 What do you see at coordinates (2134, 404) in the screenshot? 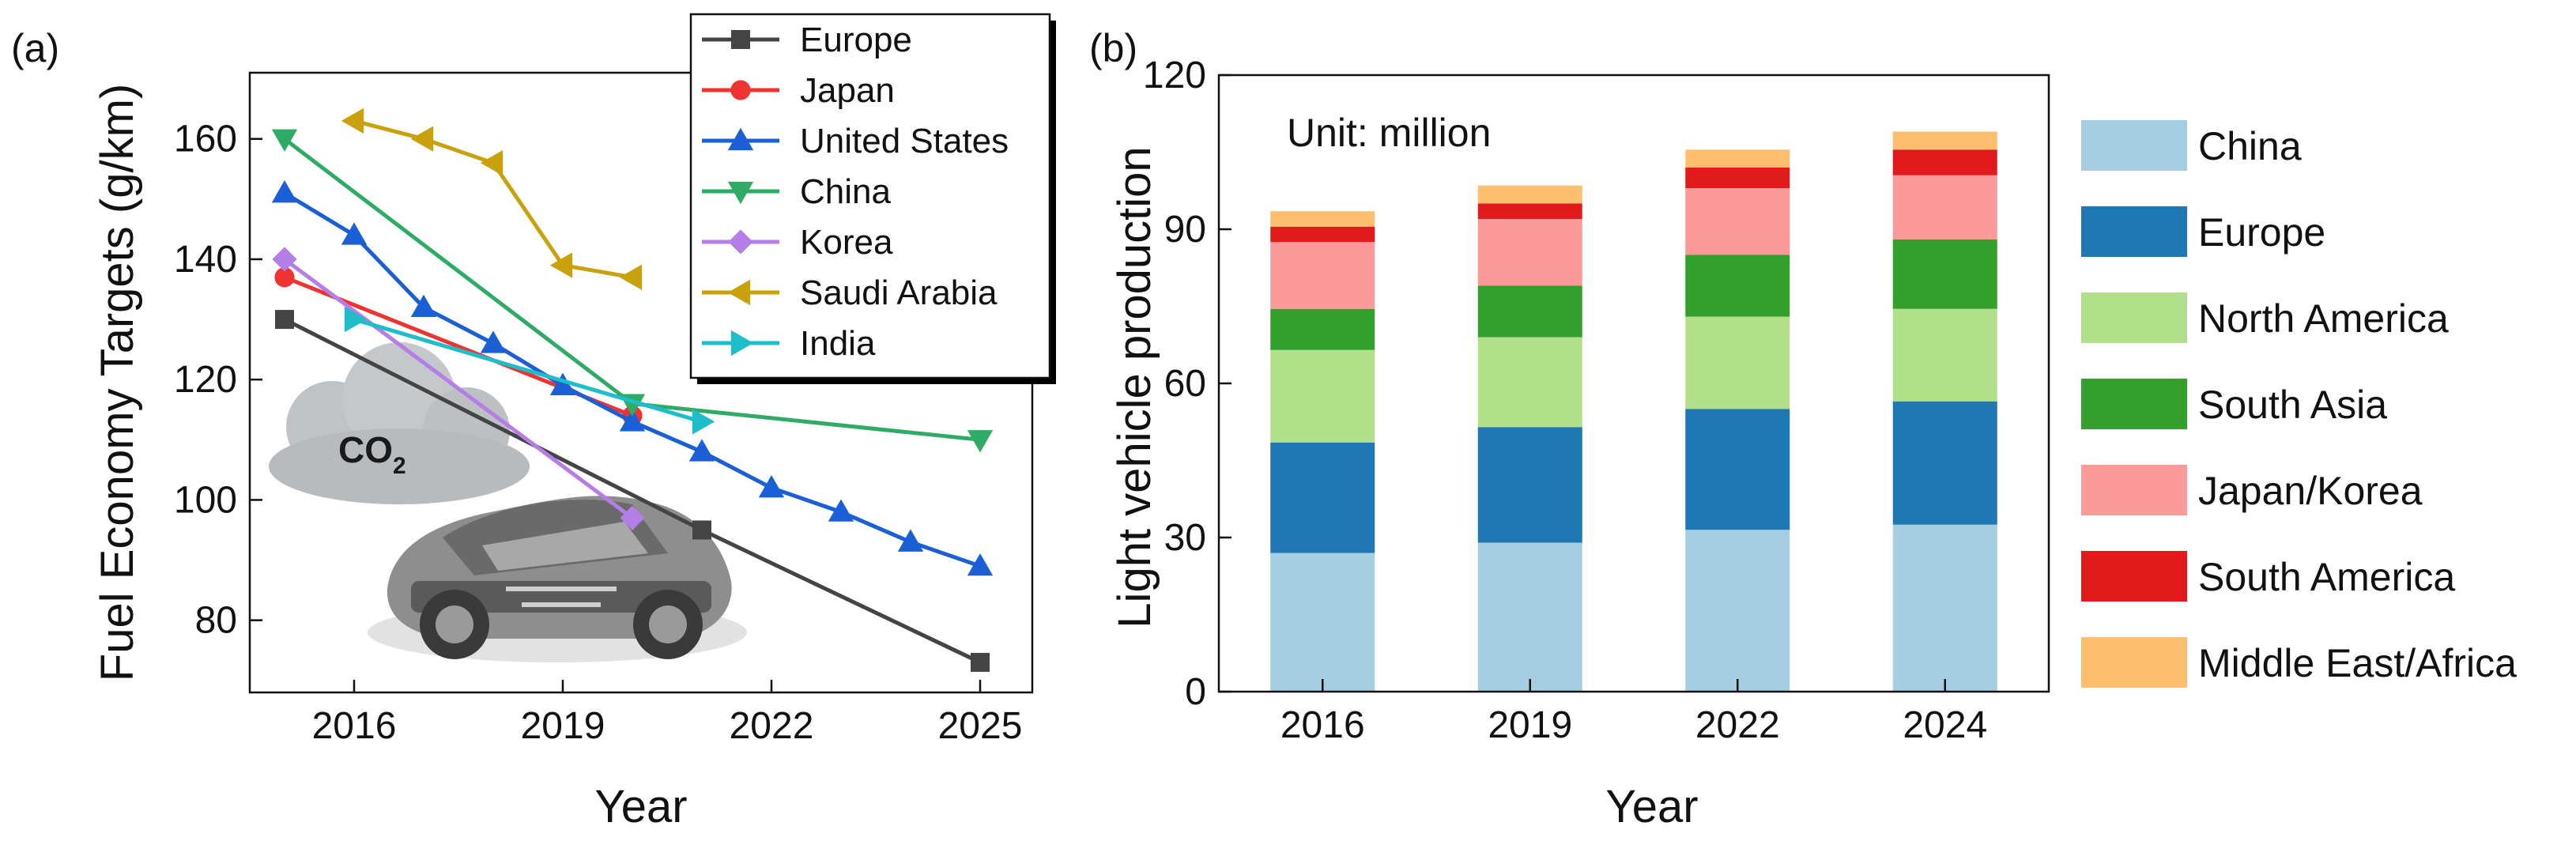
I see `legend-swatch-south-asia` at bounding box center [2134, 404].